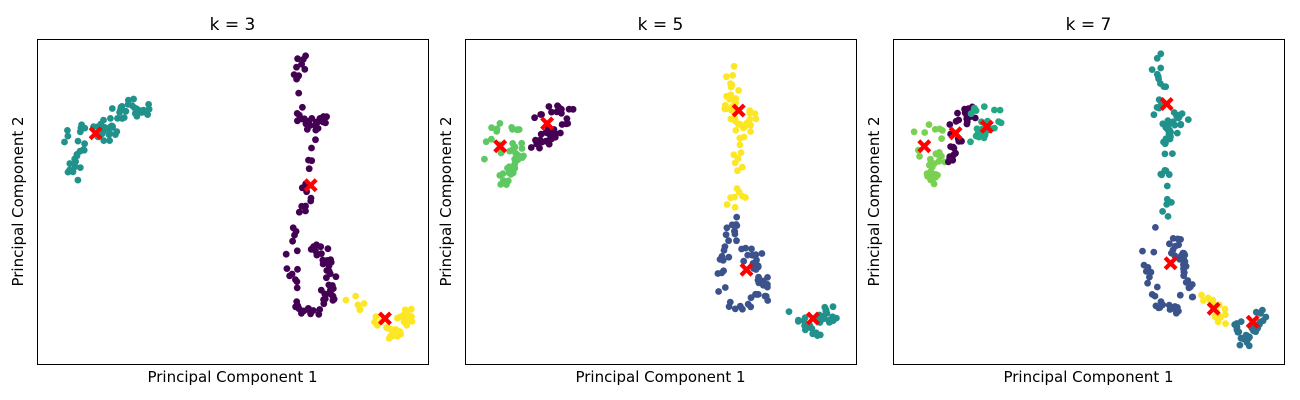 Image resolution: width=1300 pixels, height=400 pixels. I want to click on subplot-2-xlabel: Principal Component 1, so click(660, 377).